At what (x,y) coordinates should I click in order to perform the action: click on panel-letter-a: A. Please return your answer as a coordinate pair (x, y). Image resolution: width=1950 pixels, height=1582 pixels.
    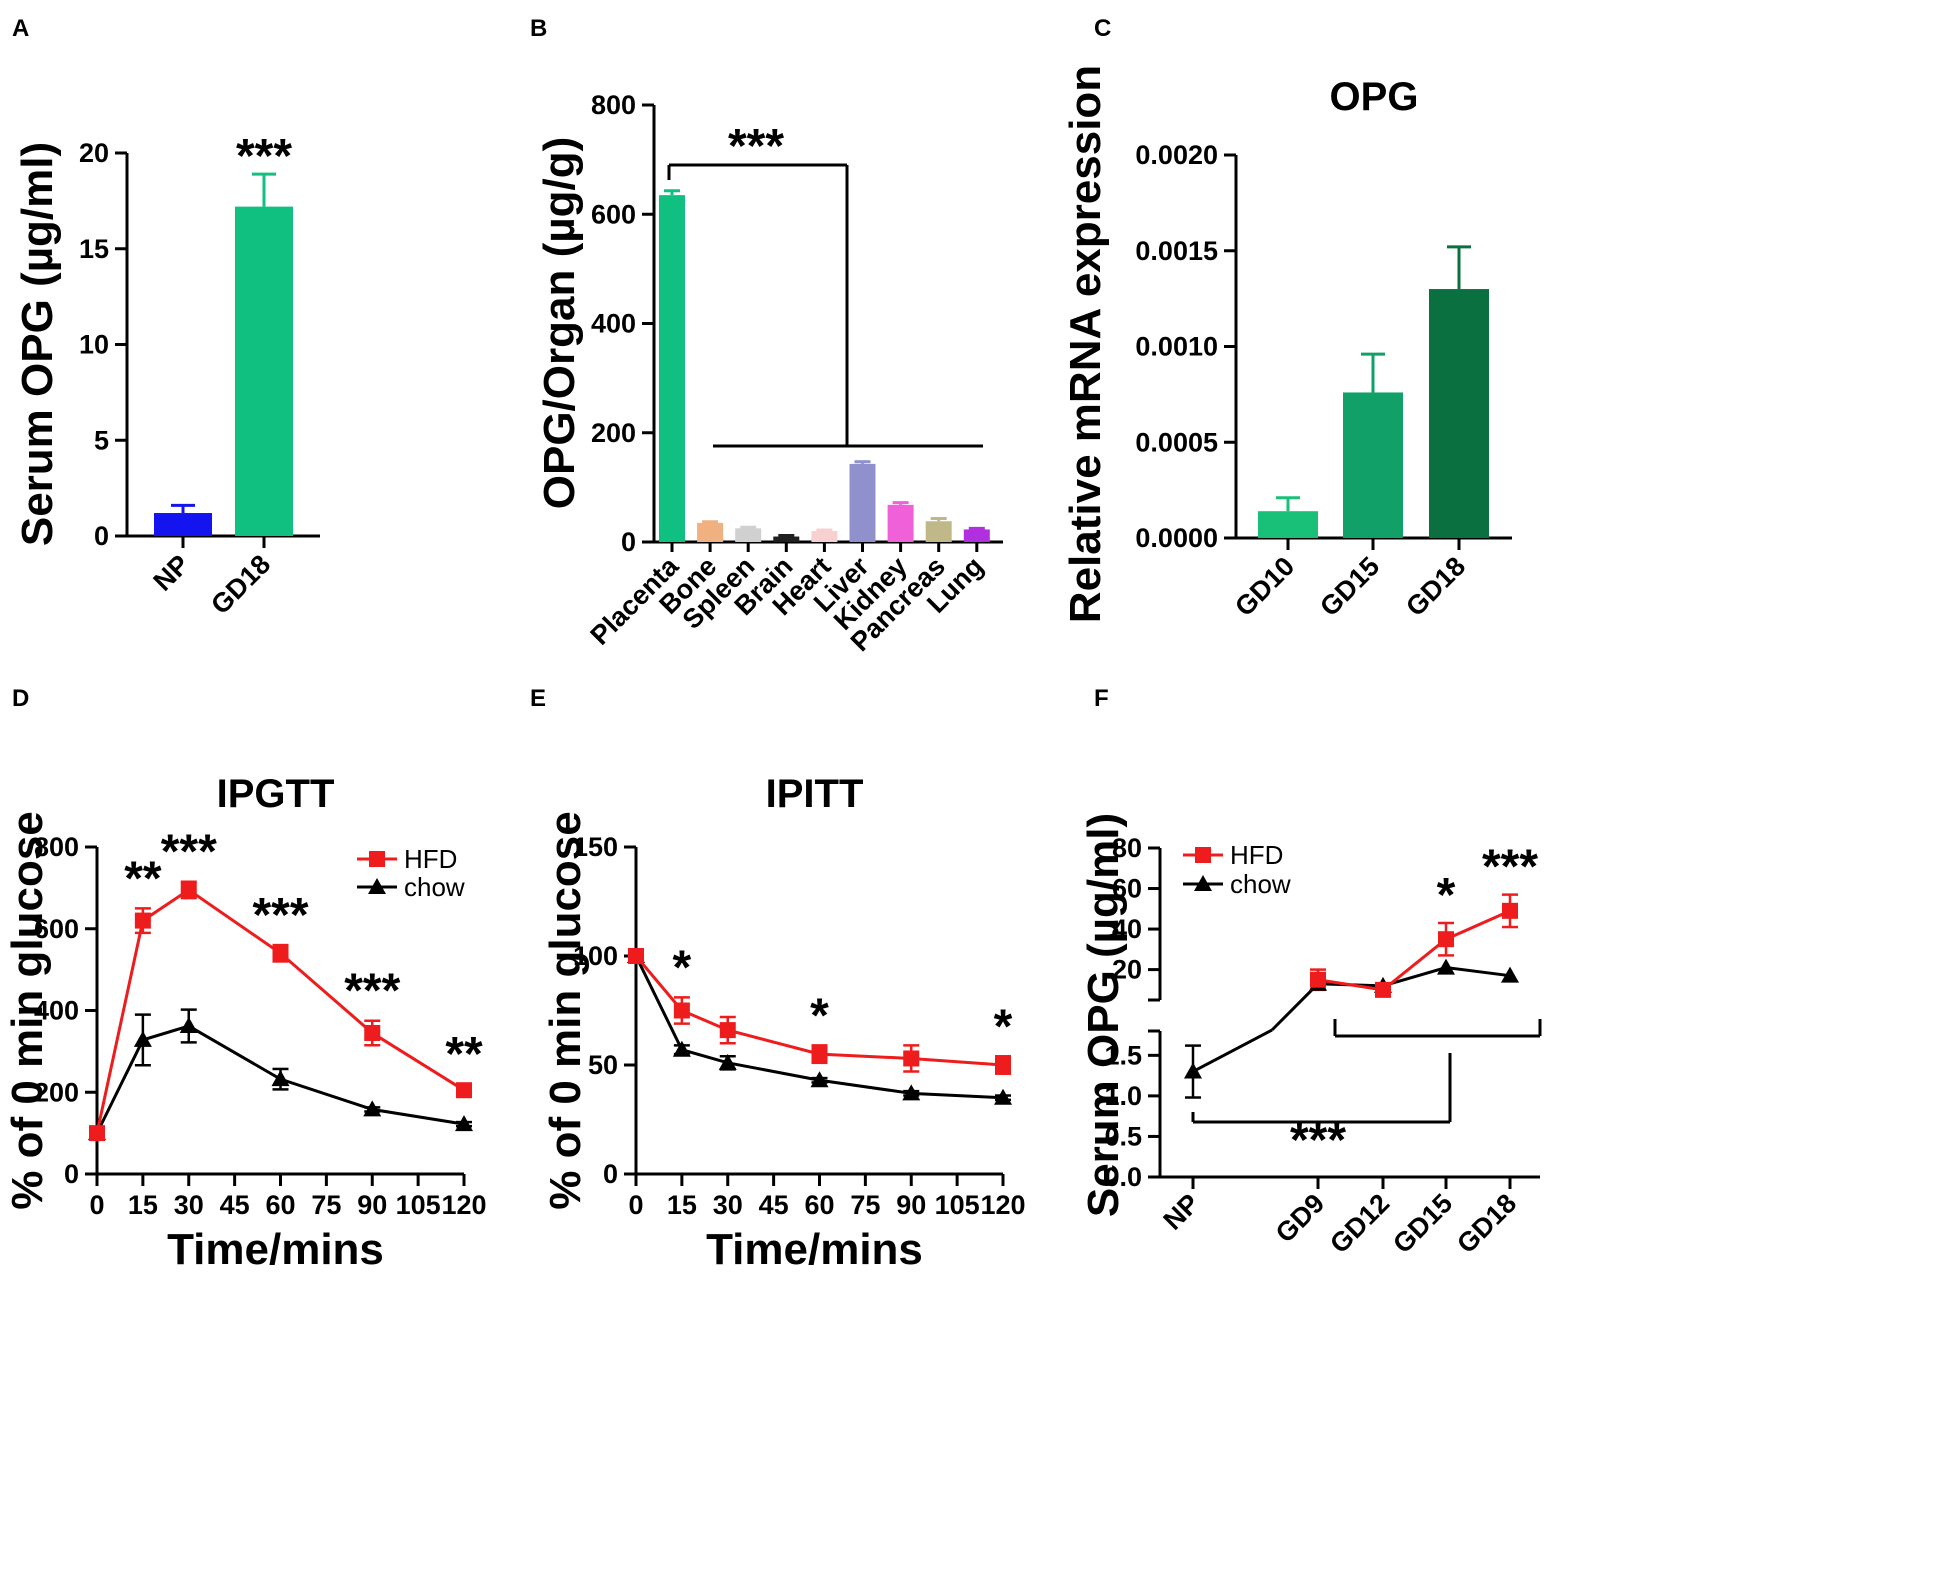
    Looking at the image, I should click on (20, 28).